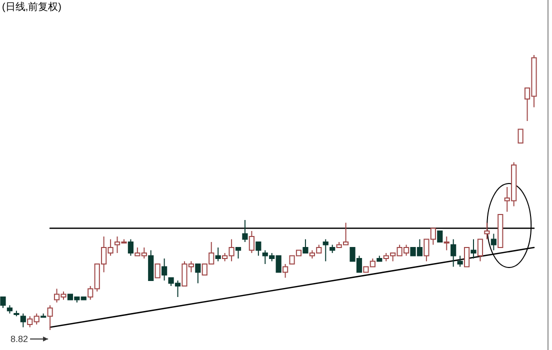 This screenshot has height=350, width=552. What do you see at coordinates (19, 339) in the screenshot?
I see `annotation: 8.82` at bounding box center [19, 339].